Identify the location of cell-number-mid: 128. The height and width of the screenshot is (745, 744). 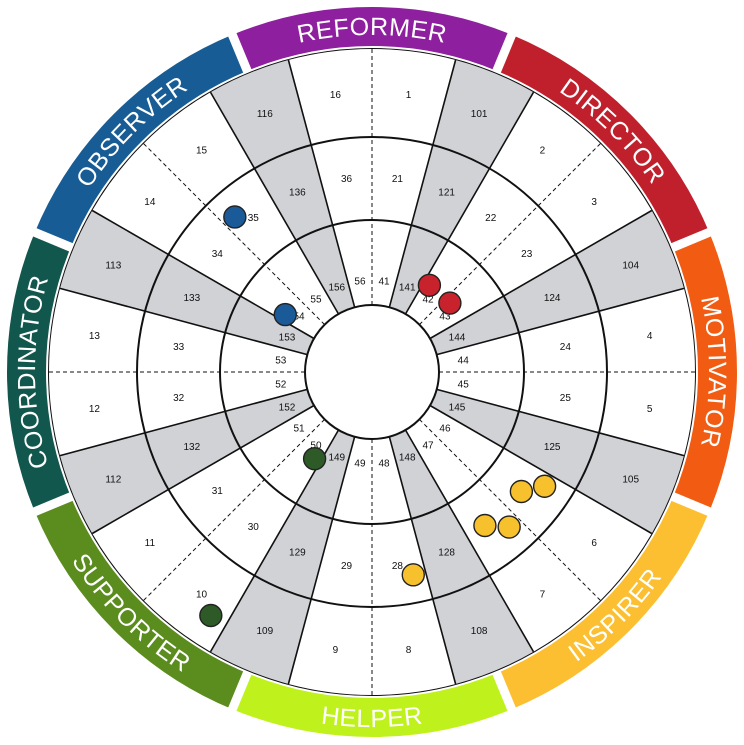
(446, 553).